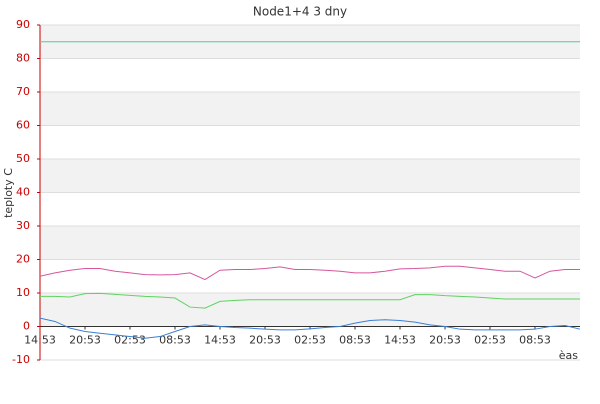  Describe the element at coordinates (23, 192) in the screenshot. I see `y-tick-label: 40` at that location.